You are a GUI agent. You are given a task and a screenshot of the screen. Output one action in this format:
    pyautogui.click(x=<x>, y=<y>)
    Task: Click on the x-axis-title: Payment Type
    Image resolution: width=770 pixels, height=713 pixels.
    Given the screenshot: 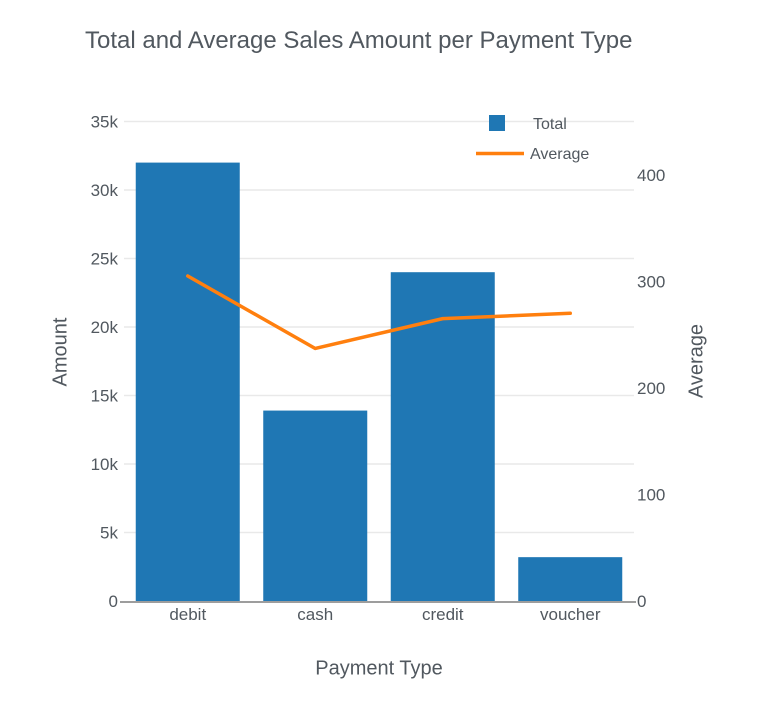 What is the action you would take?
    pyautogui.click(x=379, y=668)
    